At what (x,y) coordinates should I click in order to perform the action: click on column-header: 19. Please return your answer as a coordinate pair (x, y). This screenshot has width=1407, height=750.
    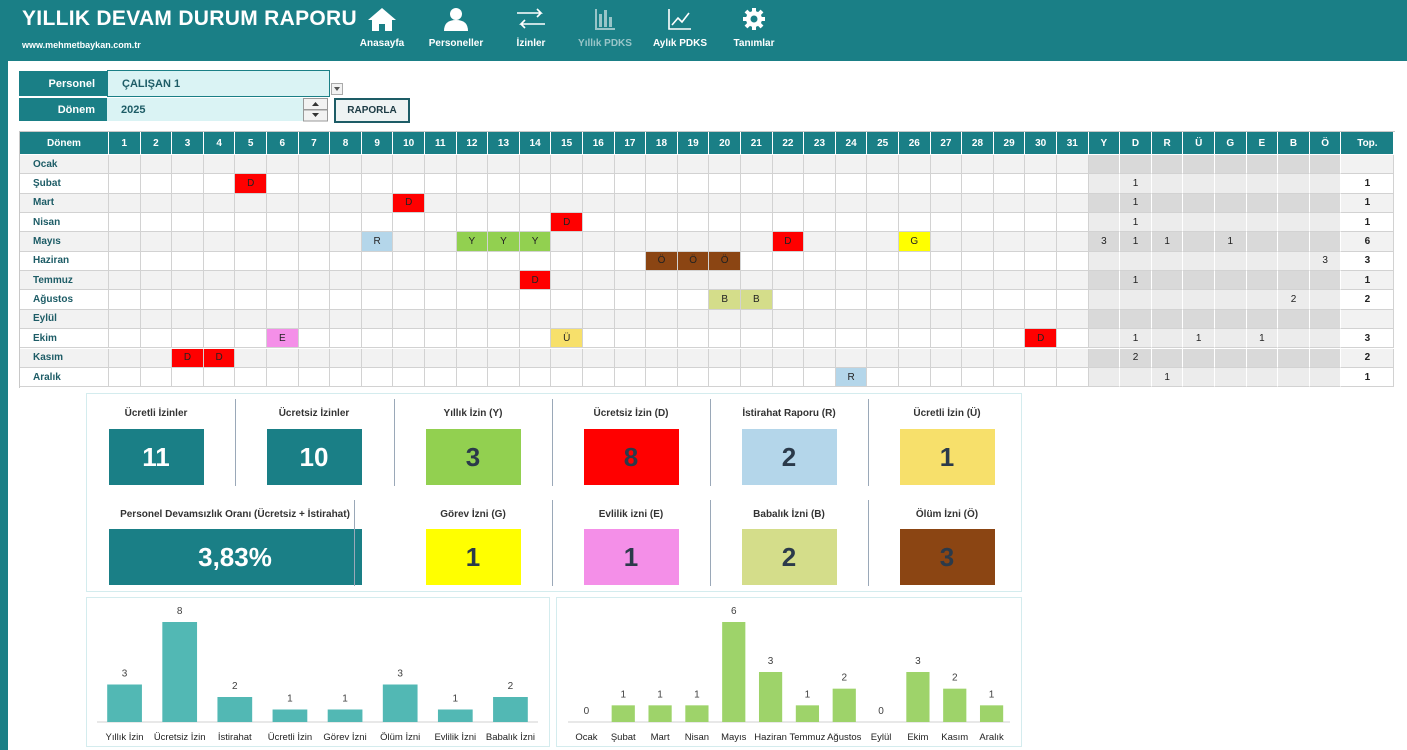
    Looking at the image, I should click on (693, 143).